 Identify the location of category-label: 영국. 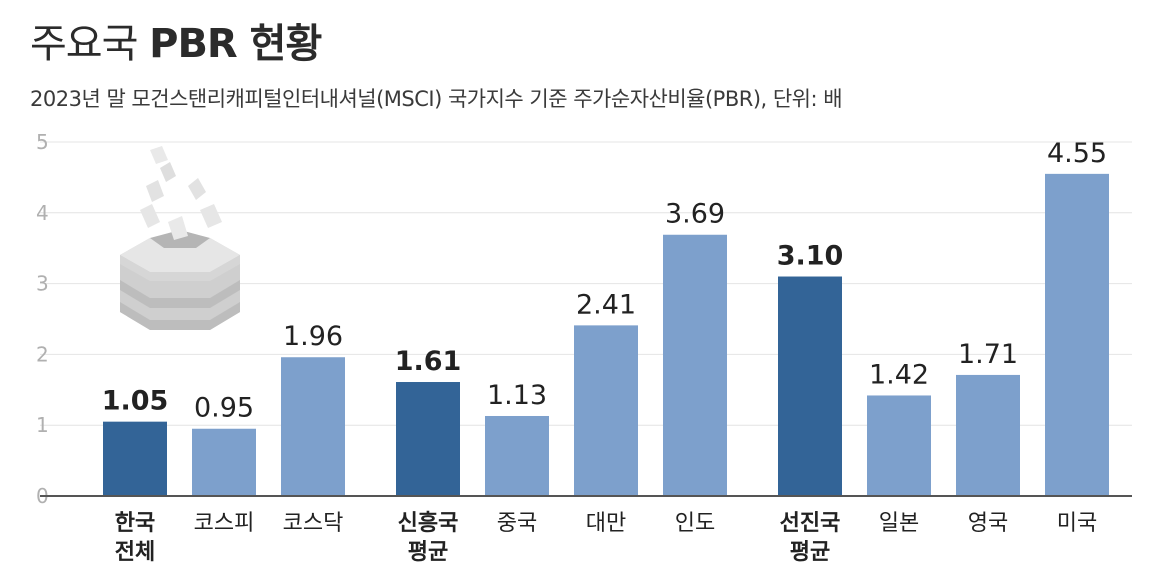
(988, 523).